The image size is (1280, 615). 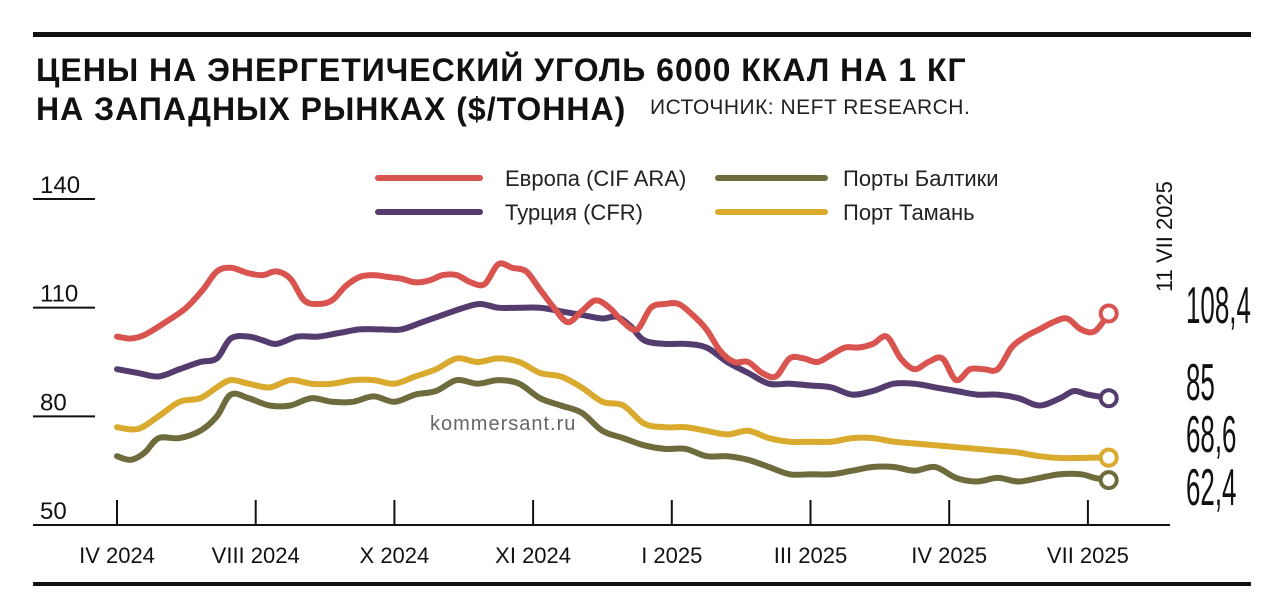 I want to click on y-tick-label: 110, so click(x=59, y=294).